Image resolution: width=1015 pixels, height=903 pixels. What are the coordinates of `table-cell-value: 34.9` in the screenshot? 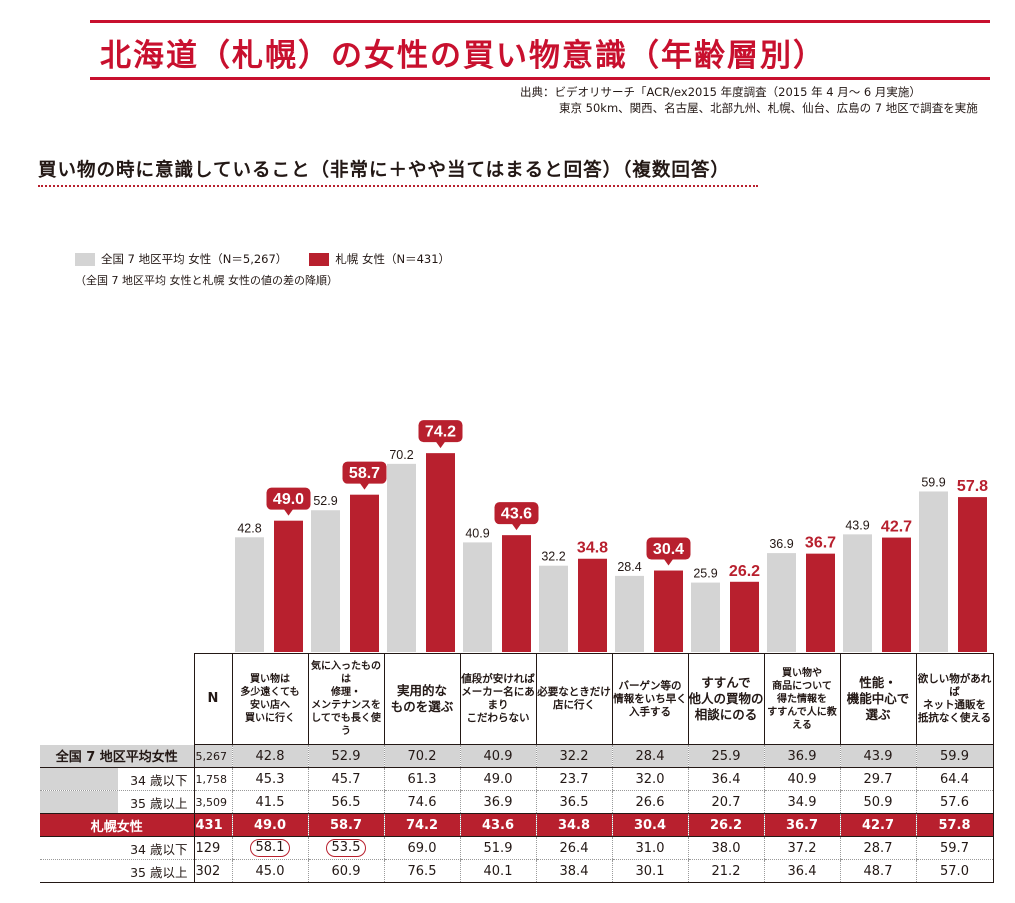 It's located at (801, 802).